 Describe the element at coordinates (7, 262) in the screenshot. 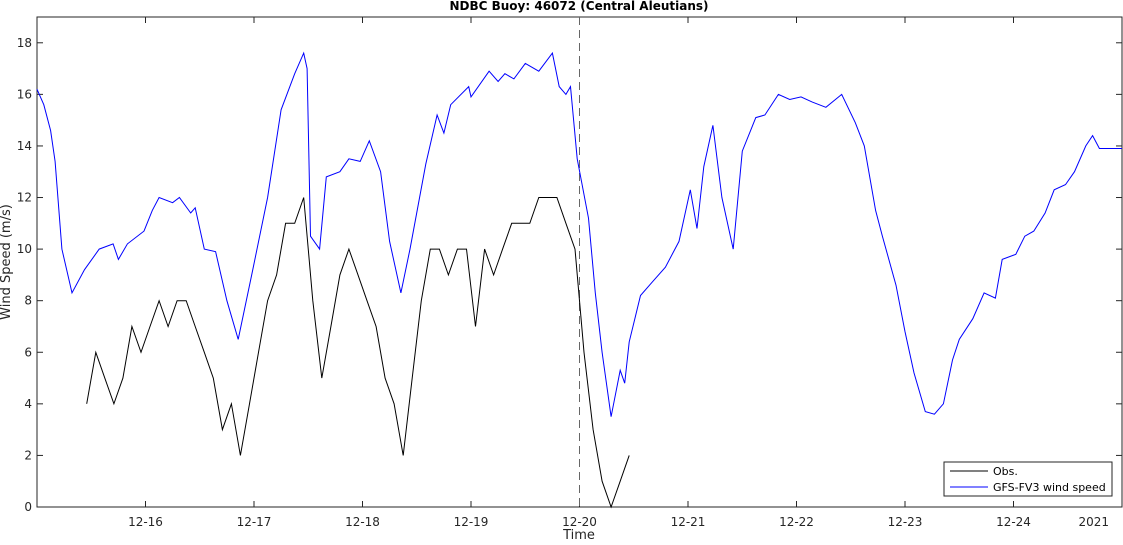

I see `y-axis-label: Wind Speed (m/s)` at that location.